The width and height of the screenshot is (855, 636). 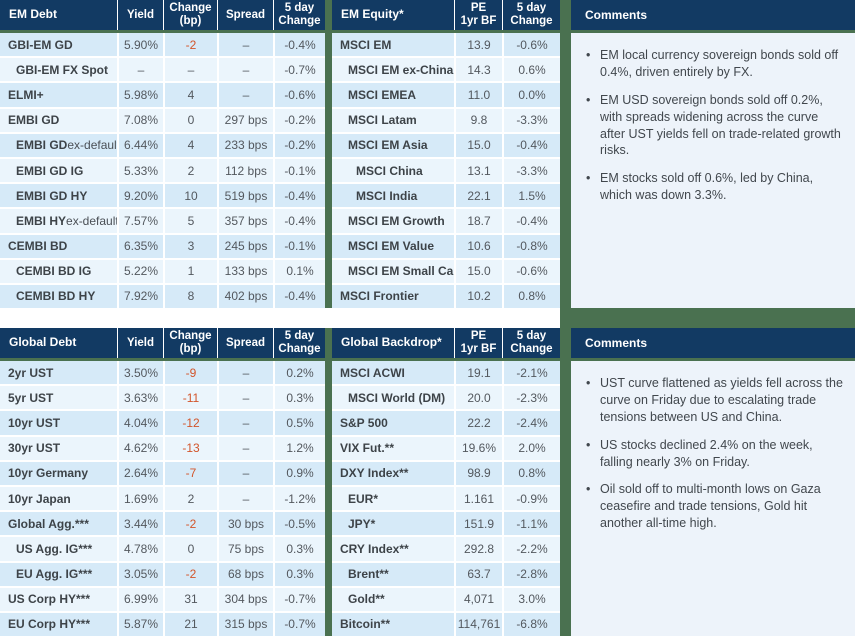 I want to click on row-label-main: Brent**, so click(x=368, y=574).